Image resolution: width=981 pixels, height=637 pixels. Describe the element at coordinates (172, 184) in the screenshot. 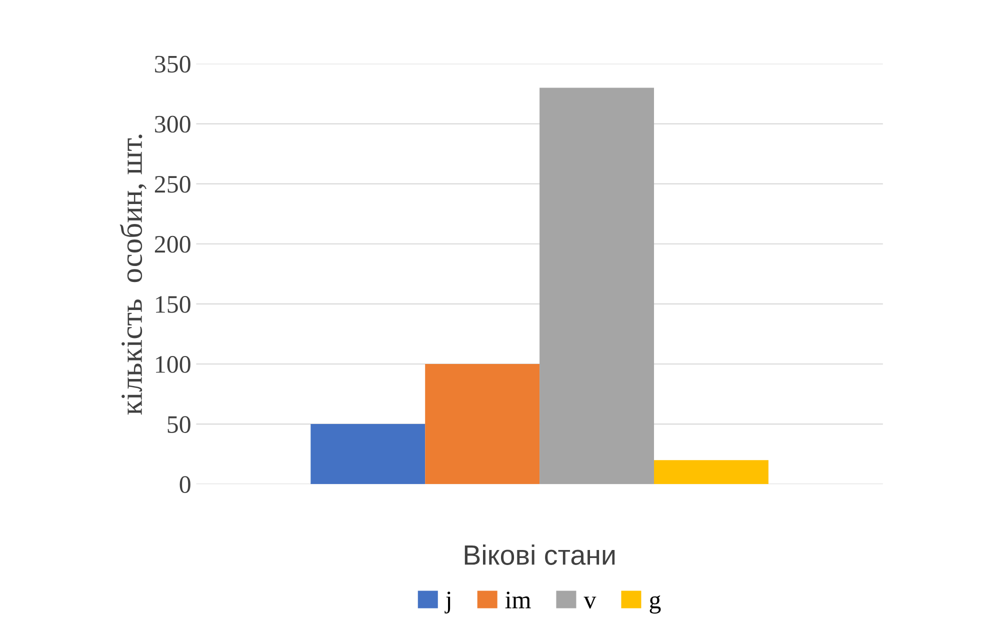

I see `y-tick-label: 250` at that location.